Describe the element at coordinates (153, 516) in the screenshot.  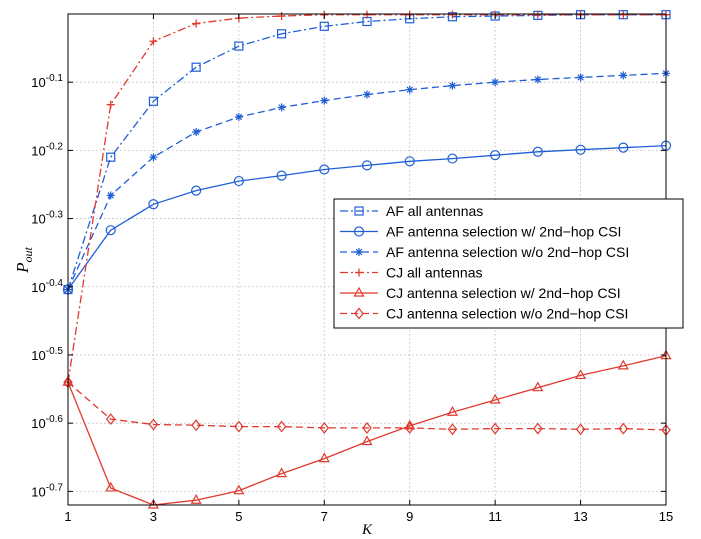
I see `x-tick-label: 3` at that location.